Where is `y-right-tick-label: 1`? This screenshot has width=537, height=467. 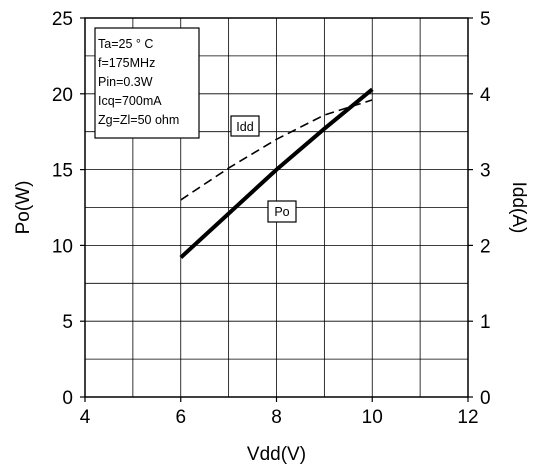
y-right-tick-label: 1 is located at coordinates (485, 322).